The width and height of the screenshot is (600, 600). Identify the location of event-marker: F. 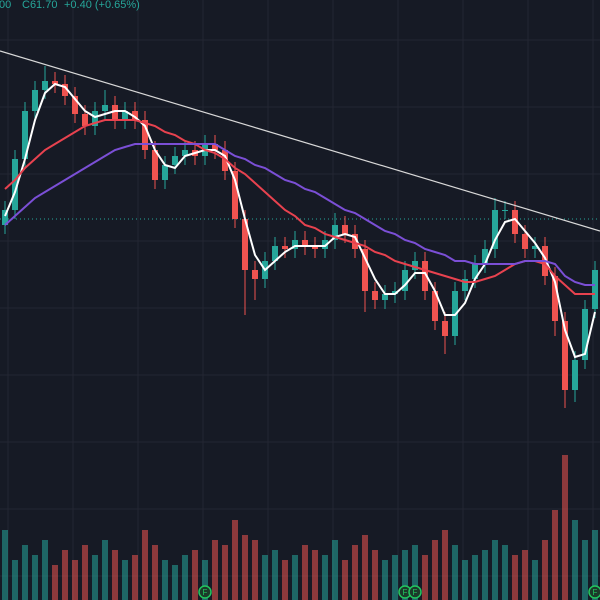
(415, 592).